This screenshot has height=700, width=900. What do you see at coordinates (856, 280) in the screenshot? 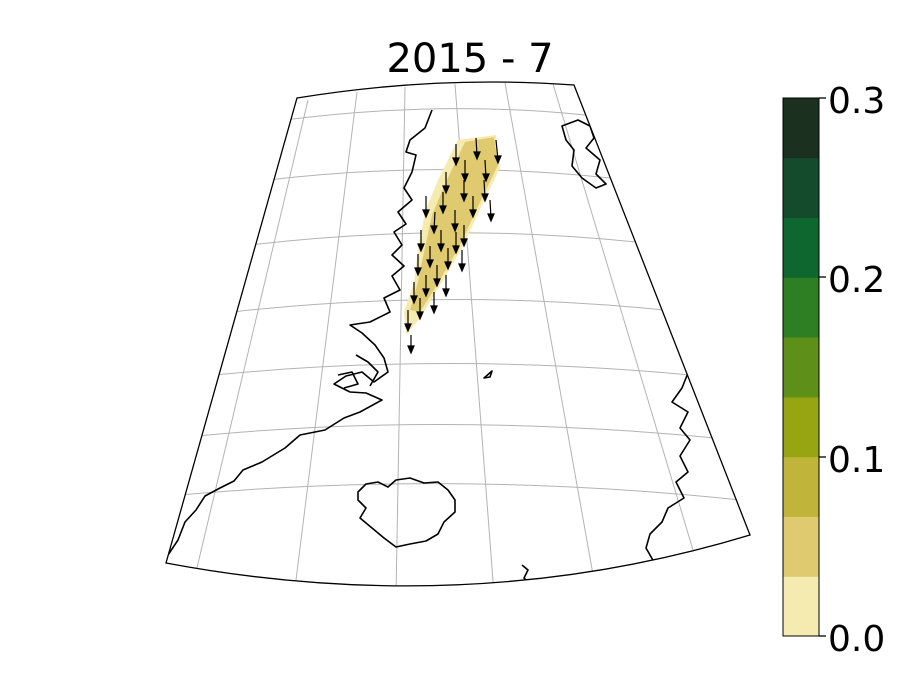
I see `colorbar-tick-label: 0.2` at bounding box center [856, 280].